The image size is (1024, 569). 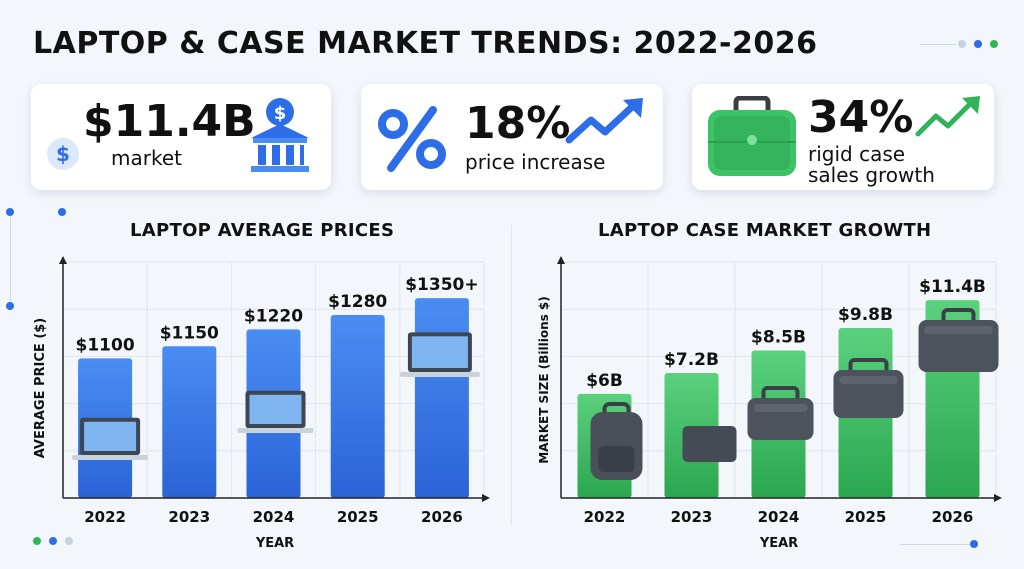 What do you see at coordinates (40, 388) in the screenshot?
I see `y-axis-label: AVERAGE PRICE ($)` at bounding box center [40, 388].